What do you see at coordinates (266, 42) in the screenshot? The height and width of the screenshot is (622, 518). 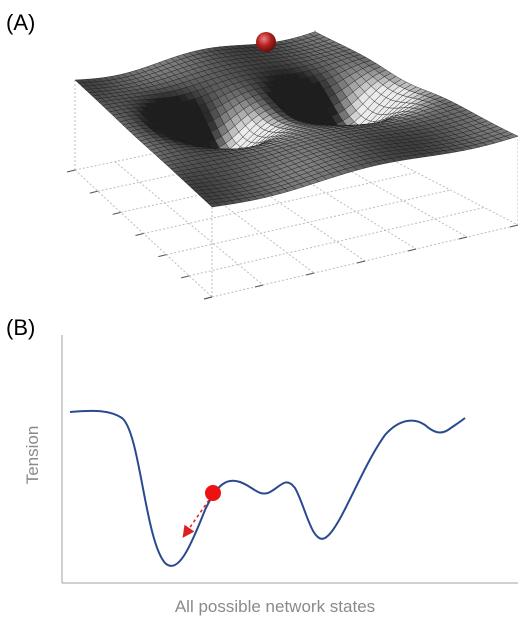 I see `ball` at bounding box center [266, 42].